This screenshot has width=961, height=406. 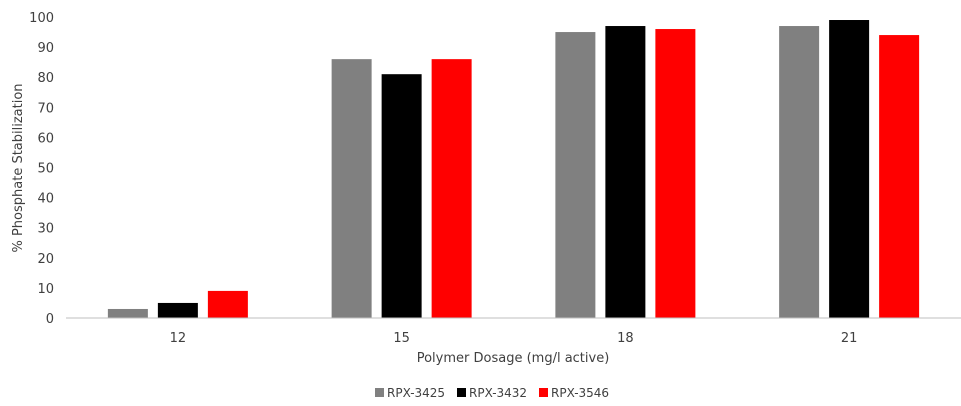 I want to click on legend: RPX-3425 RPX-3432 RPX-3546, so click(x=492, y=393).